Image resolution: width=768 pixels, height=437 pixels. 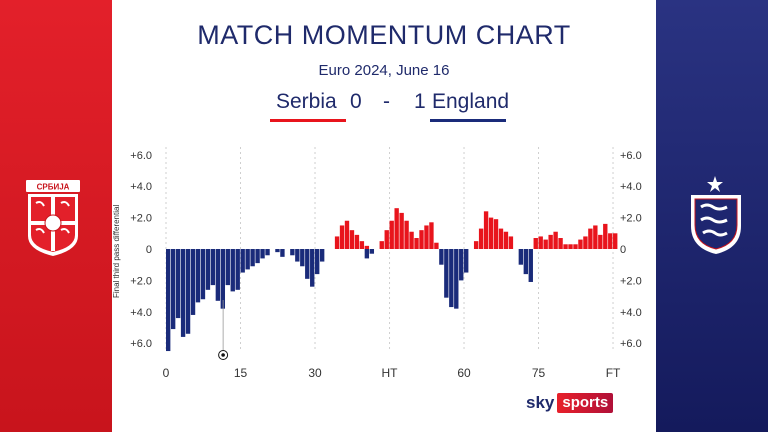 What do you see at coordinates (716, 215) in the screenshot?
I see `england-crest-icon` at bounding box center [716, 215].